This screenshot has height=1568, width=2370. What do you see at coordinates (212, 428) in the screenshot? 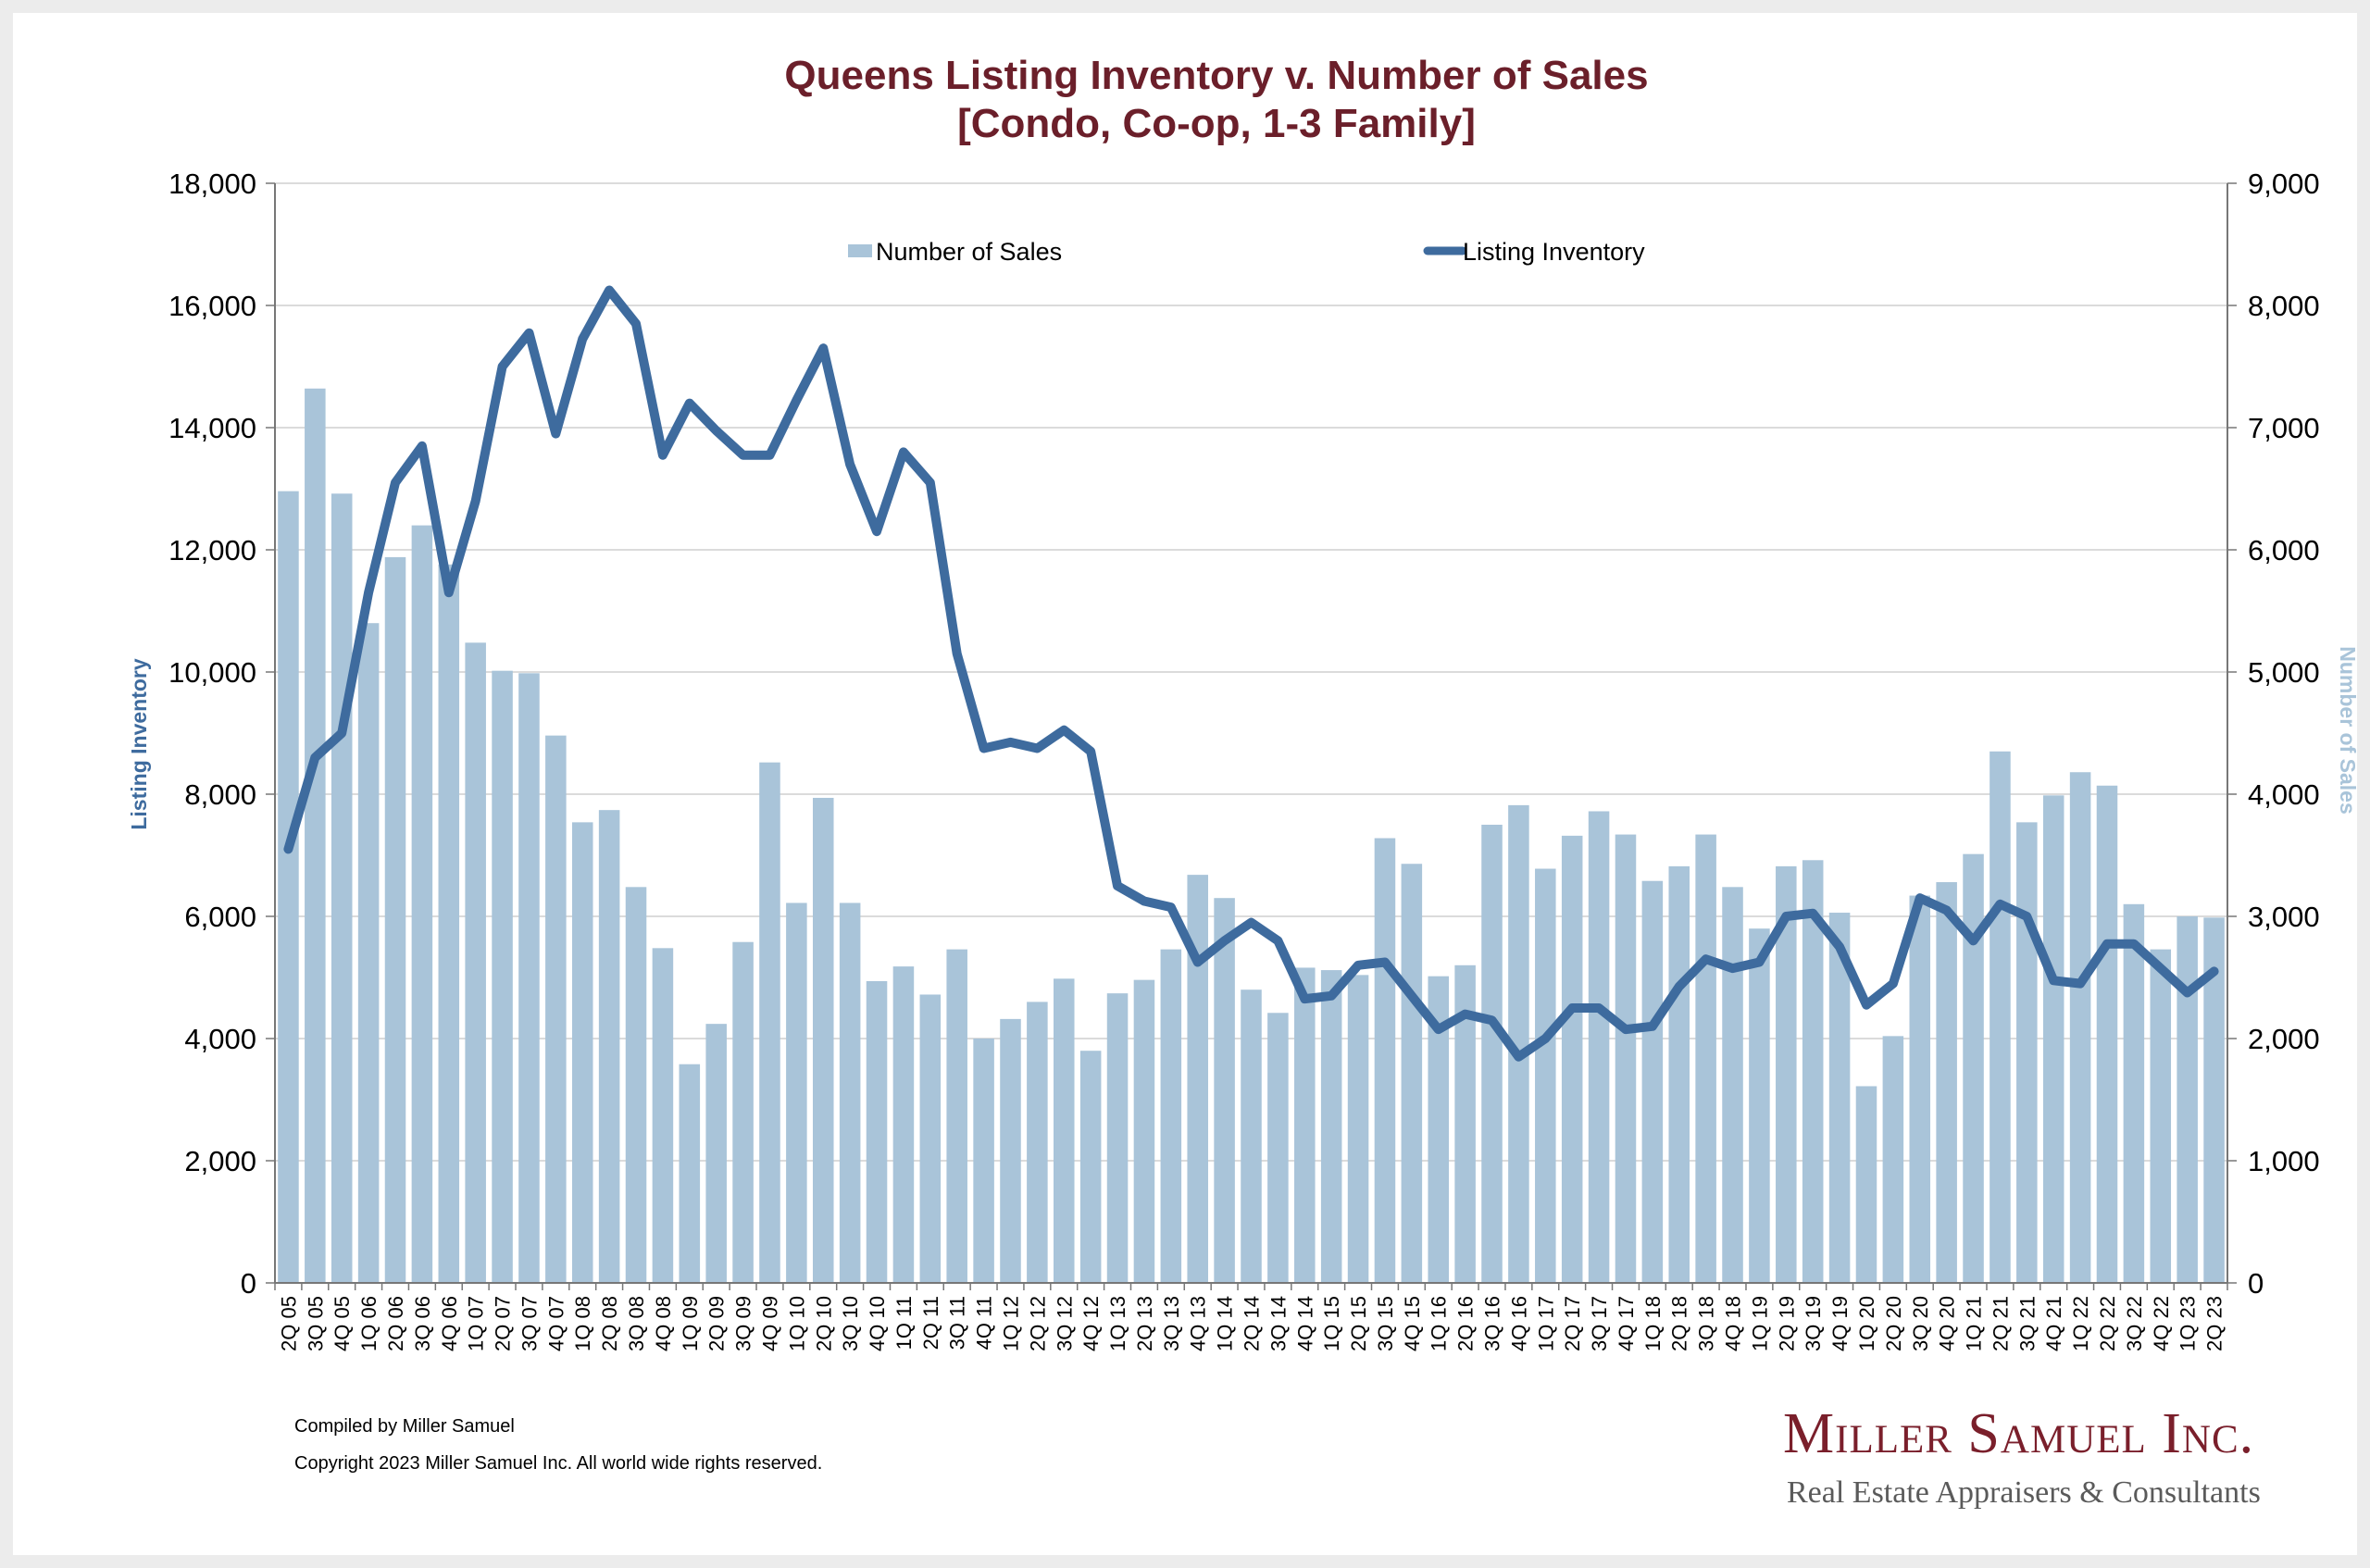
I see `y-tick-label: 14,000` at bounding box center [212, 428].